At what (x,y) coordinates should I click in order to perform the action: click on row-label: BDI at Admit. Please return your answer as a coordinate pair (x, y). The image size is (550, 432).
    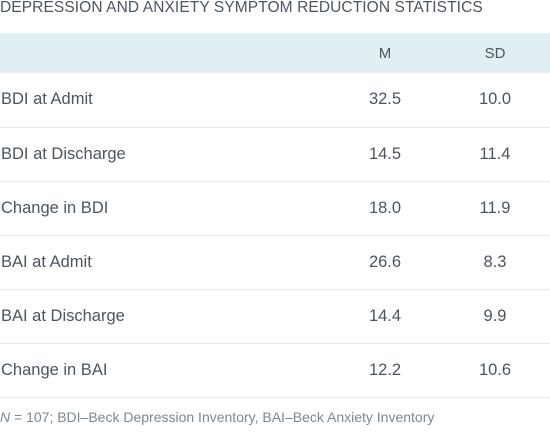
    Looking at the image, I should click on (47, 99).